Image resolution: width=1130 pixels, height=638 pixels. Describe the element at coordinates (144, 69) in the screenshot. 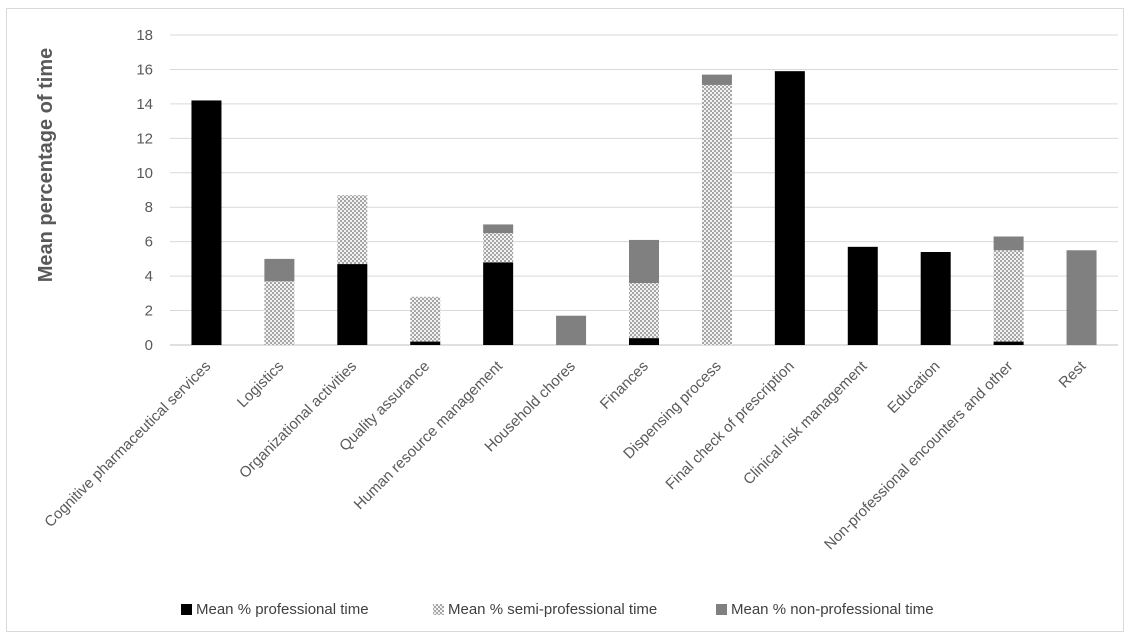

I see `y-tick-label: 16` at that location.